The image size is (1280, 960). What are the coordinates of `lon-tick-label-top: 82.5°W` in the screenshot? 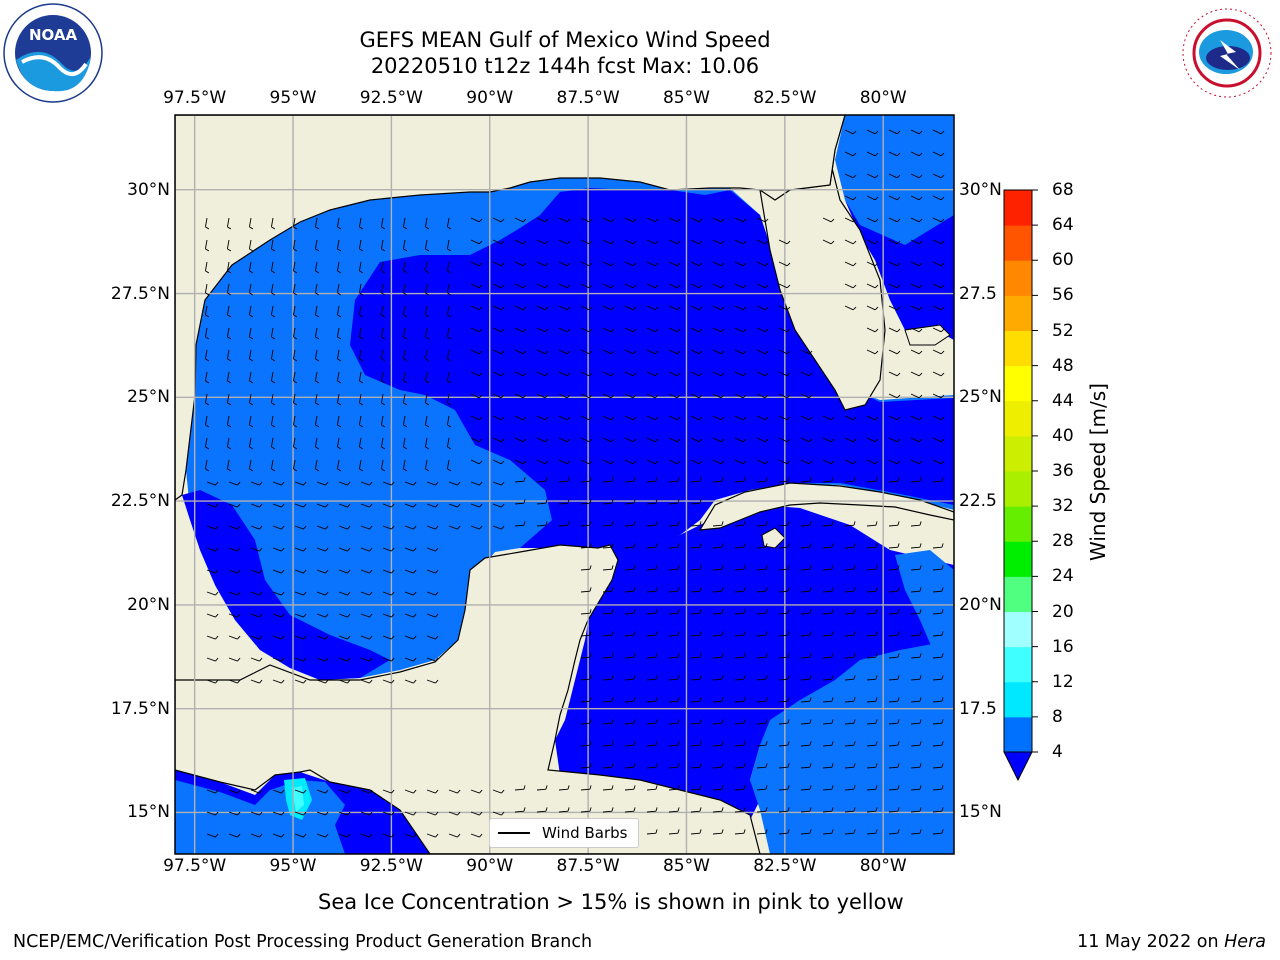 It's located at (785, 98).